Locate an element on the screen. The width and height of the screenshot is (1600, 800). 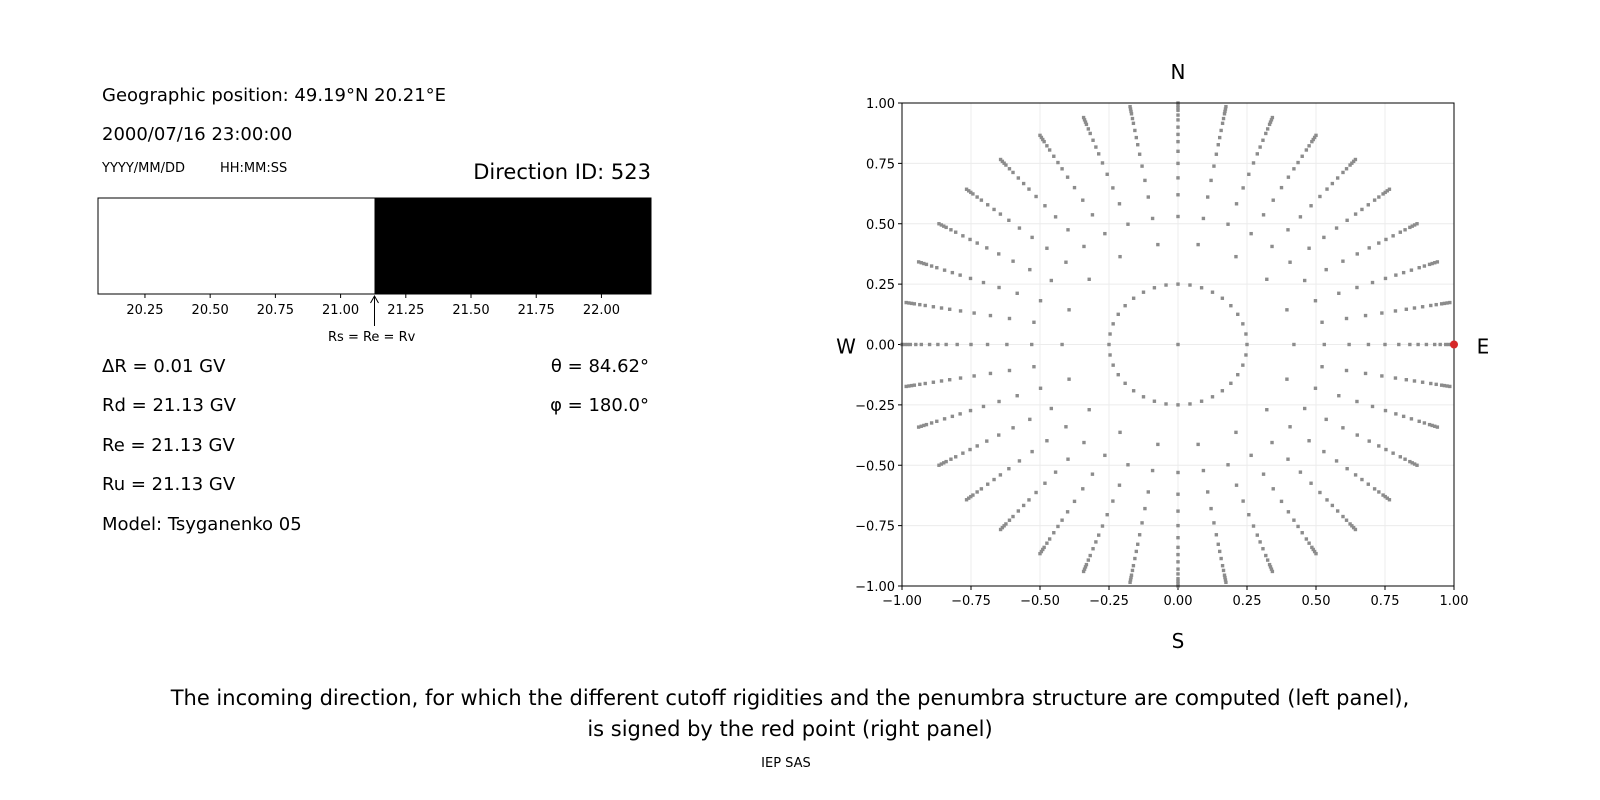
y-tick-label: −0.75 is located at coordinates (875, 527).